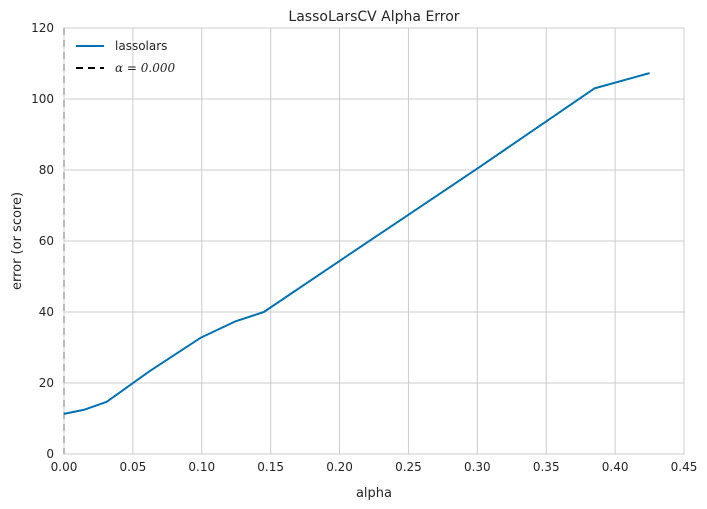 The image size is (707, 509). What do you see at coordinates (46, 383) in the screenshot?
I see `y-tick-label: 20` at bounding box center [46, 383].